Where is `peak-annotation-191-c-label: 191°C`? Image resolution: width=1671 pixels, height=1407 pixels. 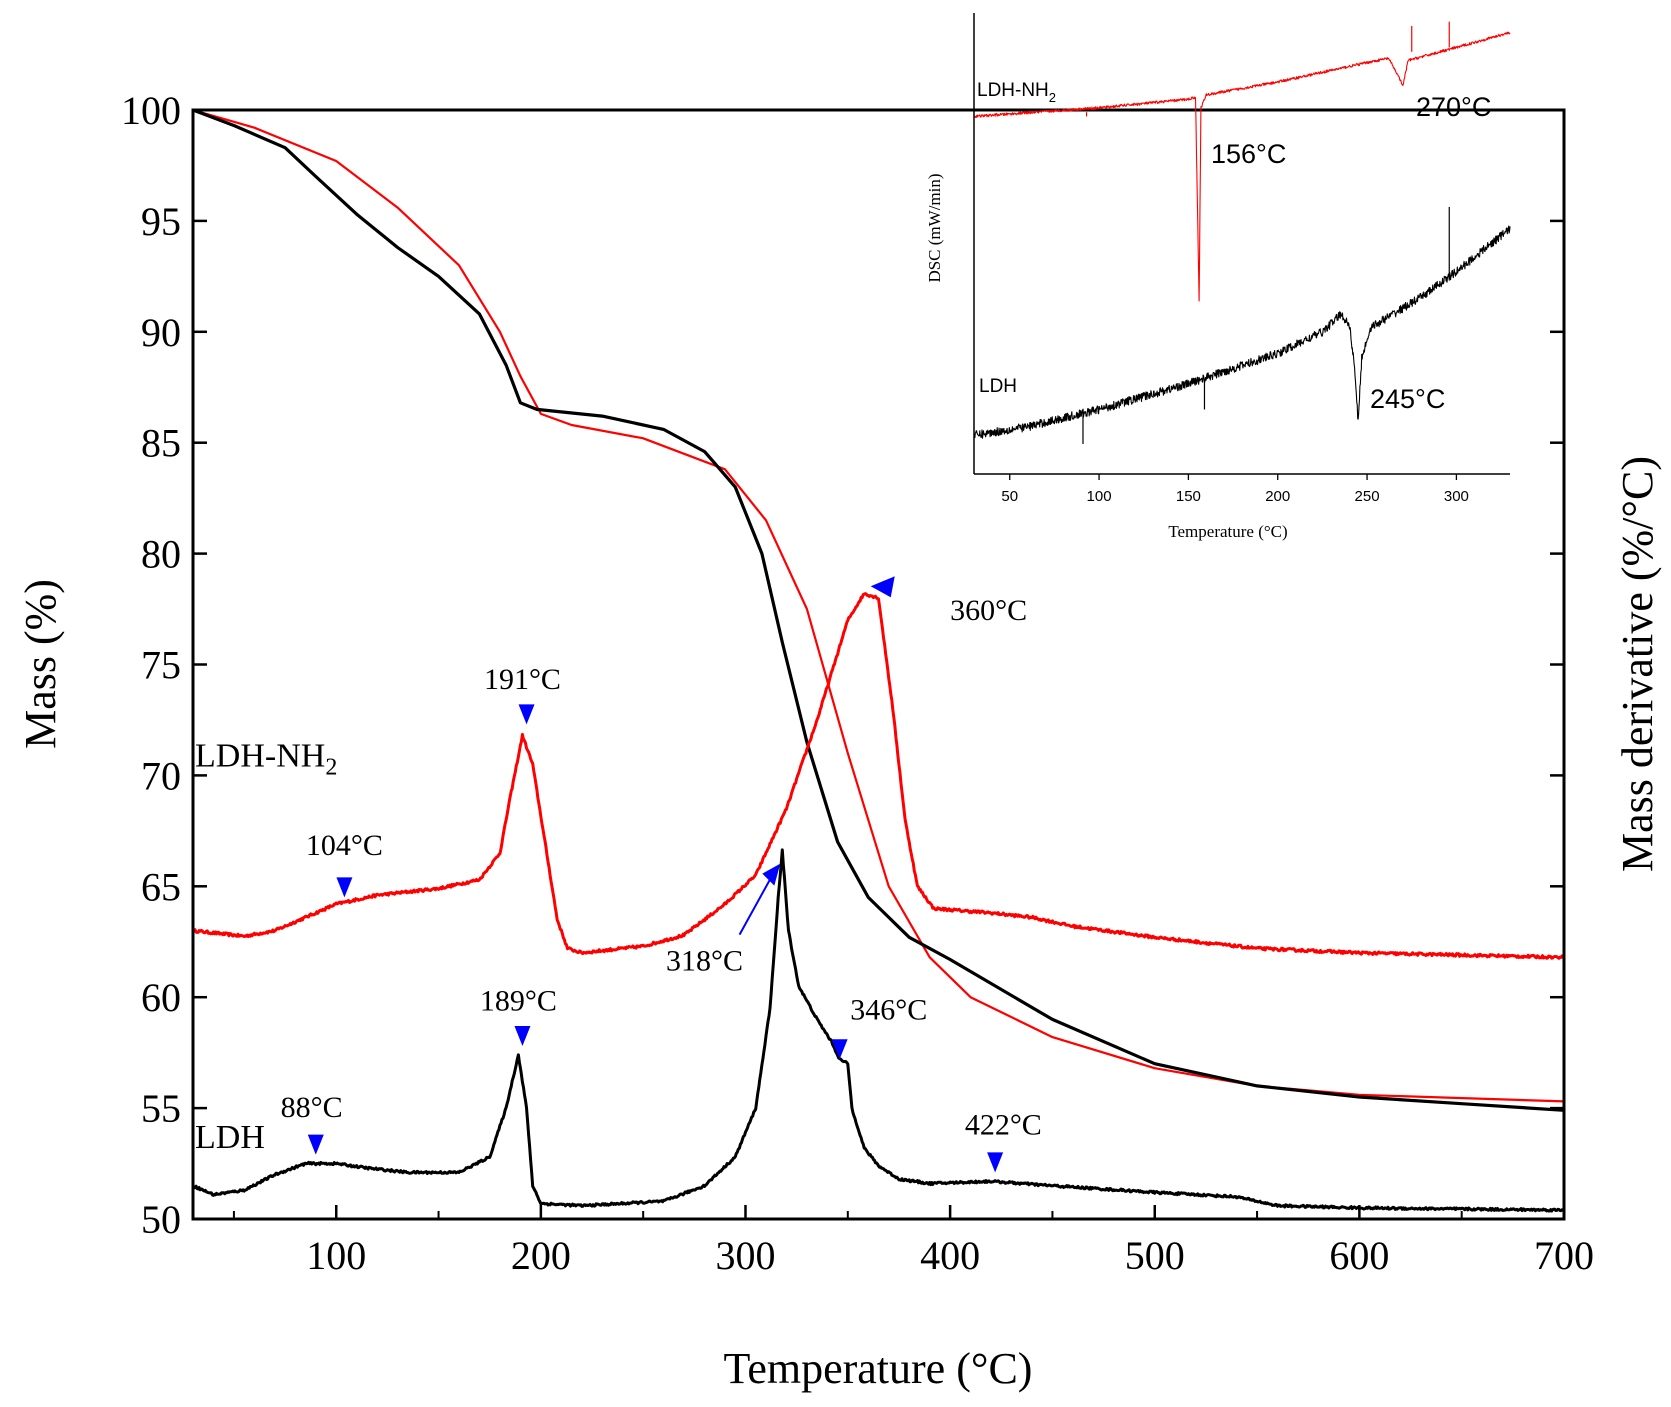
peak-annotation-191-c-label: 191°C is located at coordinates (522, 679).